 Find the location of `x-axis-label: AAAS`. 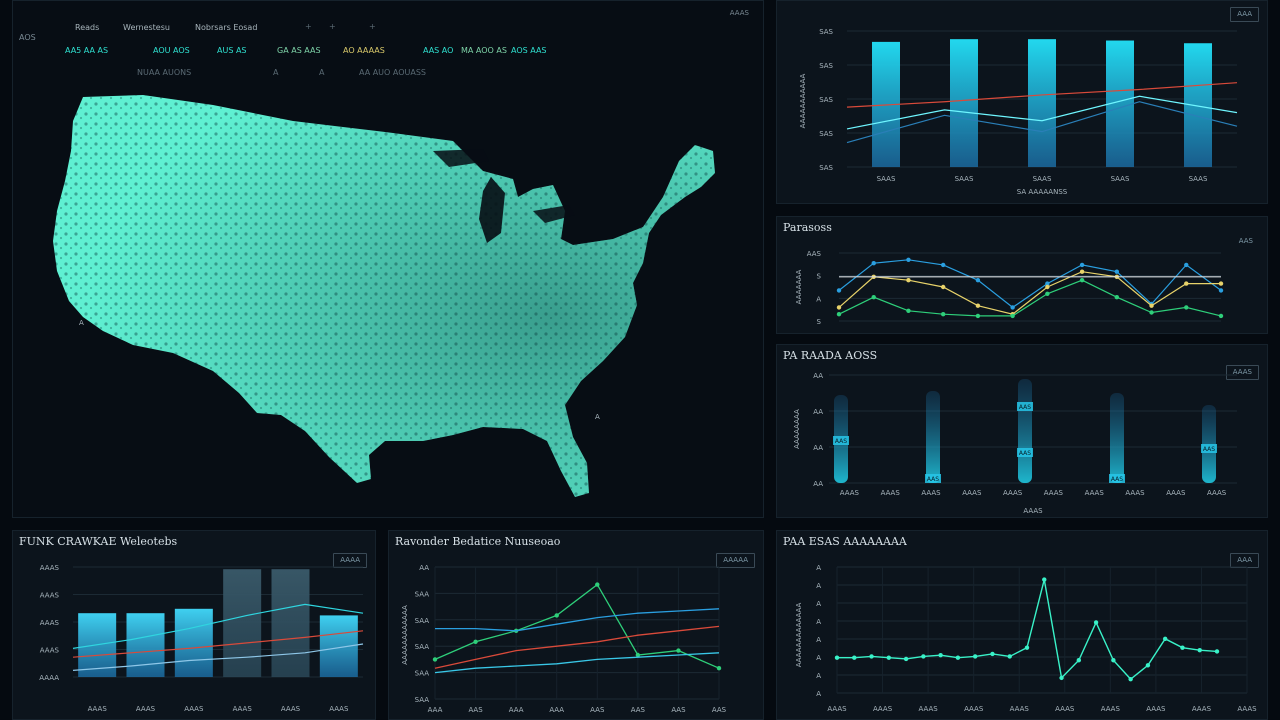

x-axis-label: AAAS is located at coordinates (1033, 511).